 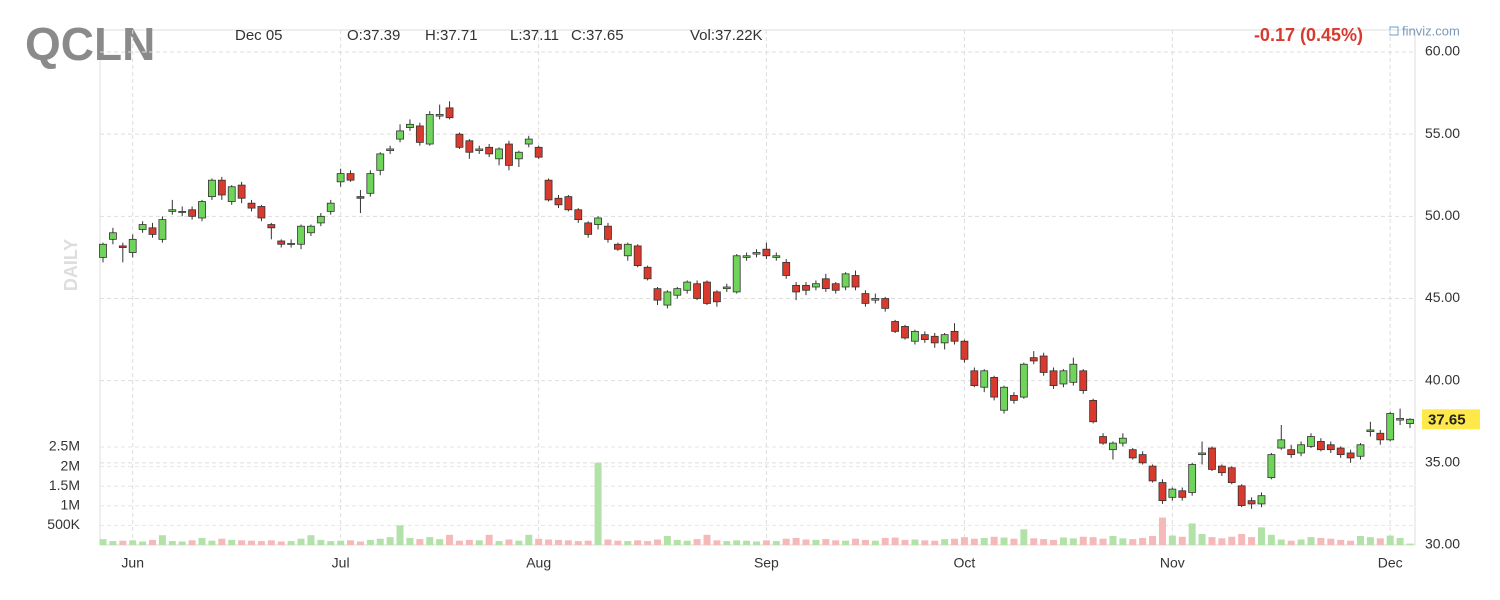 I want to click on y2-tick-label: 1M, so click(x=70, y=505).